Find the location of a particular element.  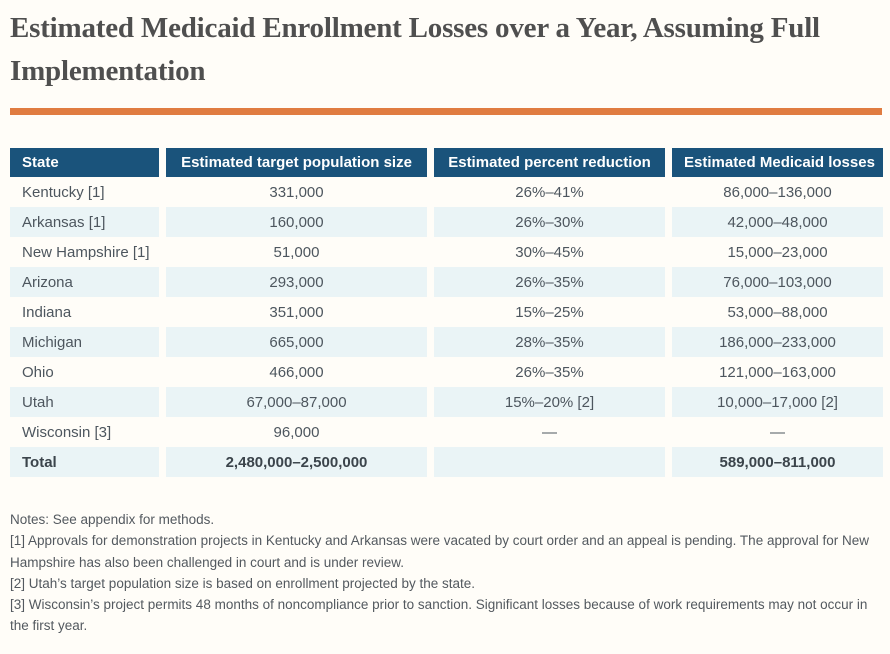

cell-losses: — is located at coordinates (774, 432).